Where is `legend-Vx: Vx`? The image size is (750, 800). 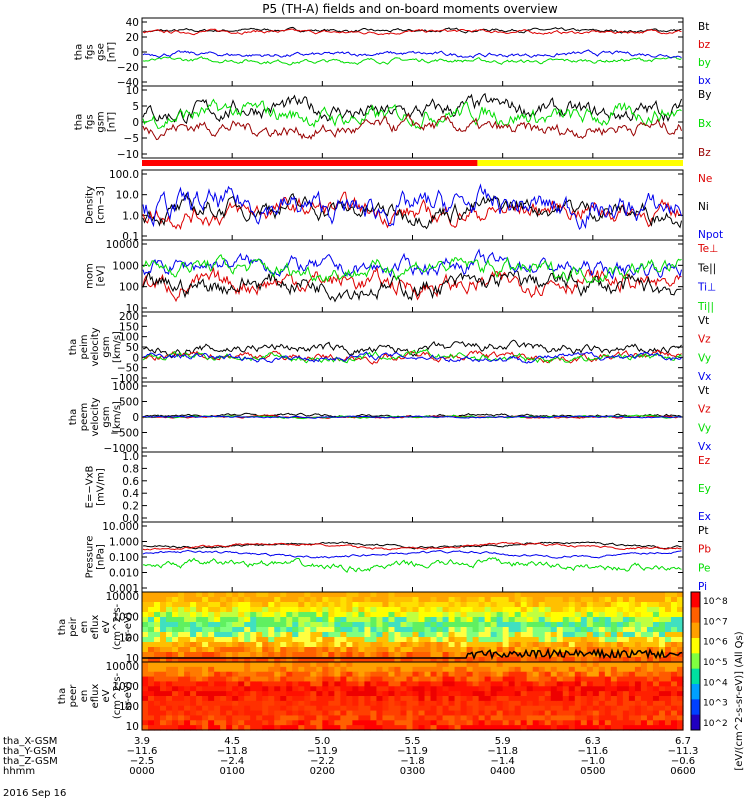 legend-Vx: Vx is located at coordinates (704, 377).